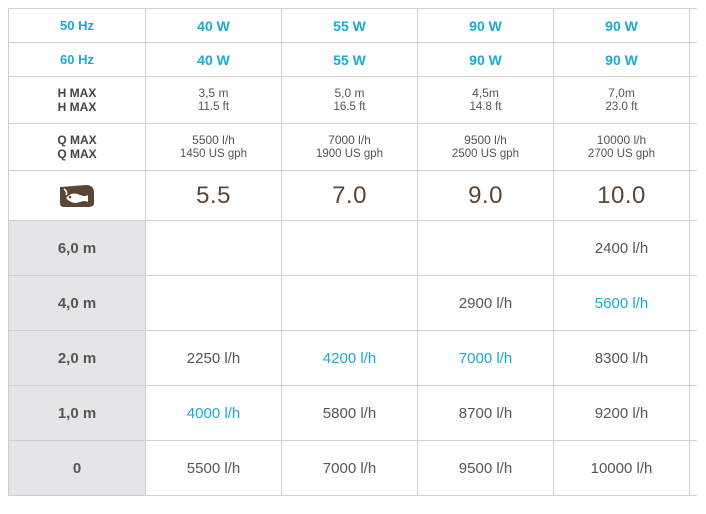 The height and width of the screenshot is (514, 706). Describe the element at coordinates (621, 358) in the screenshot. I see `flow-cell: 8300 l/h` at that location.